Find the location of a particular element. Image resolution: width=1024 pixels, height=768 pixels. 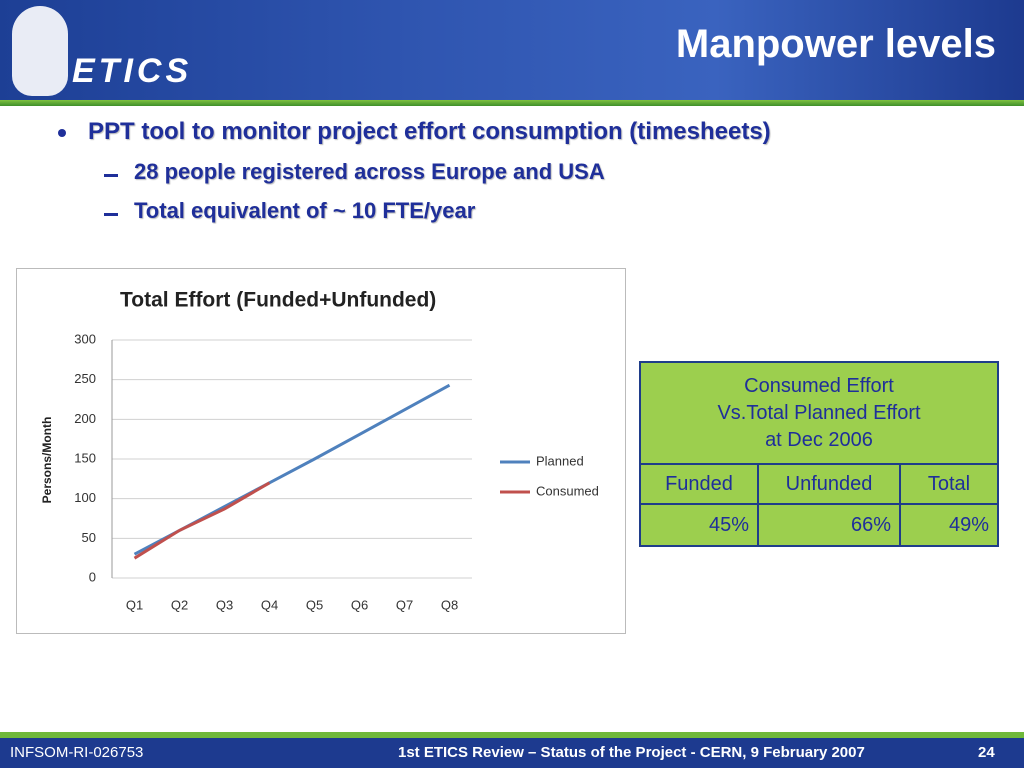

x-tick-label: Q5 is located at coordinates (314, 604).